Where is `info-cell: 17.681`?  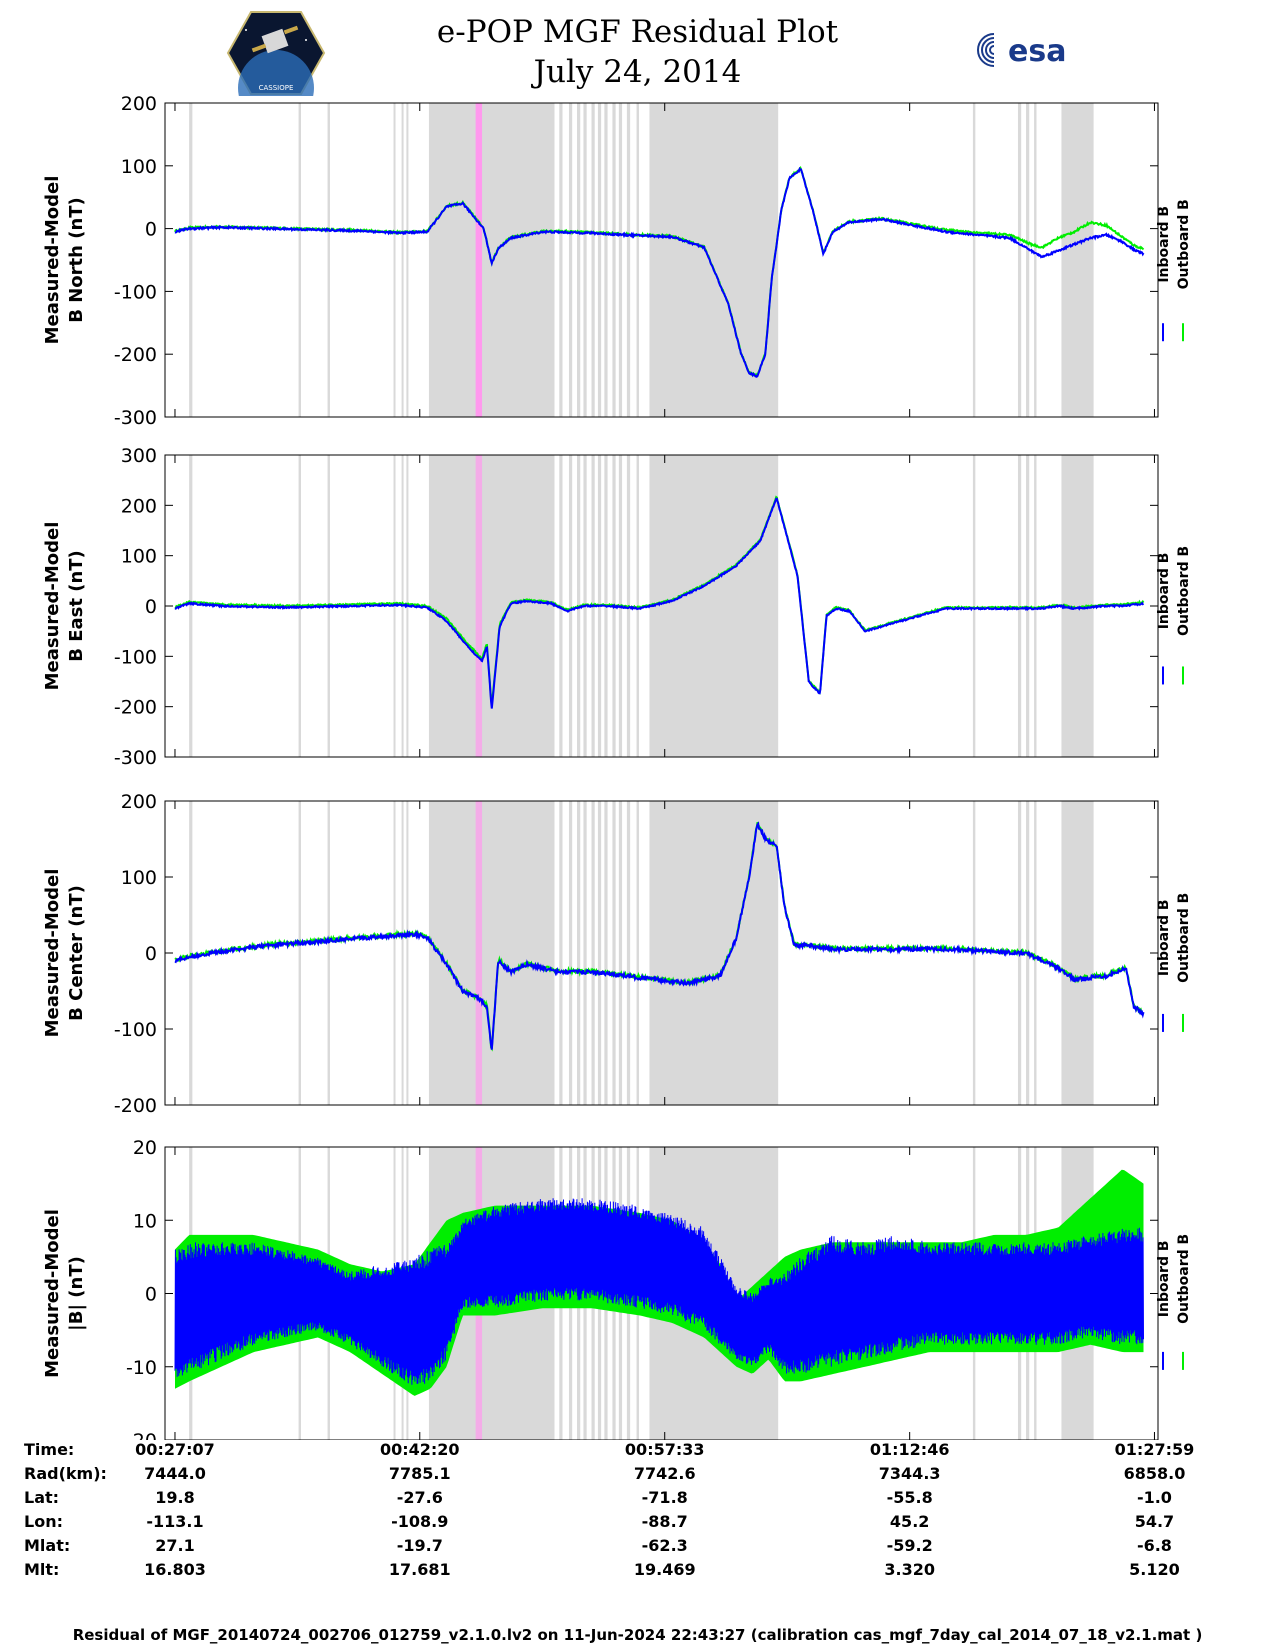
info-cell: 17.681 is located at coordinates (420, 1569).